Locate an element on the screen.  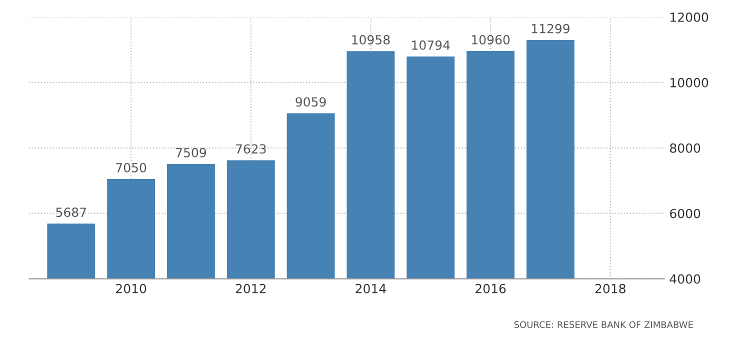
data-label: 7623 is located at coordinates (251, 149).